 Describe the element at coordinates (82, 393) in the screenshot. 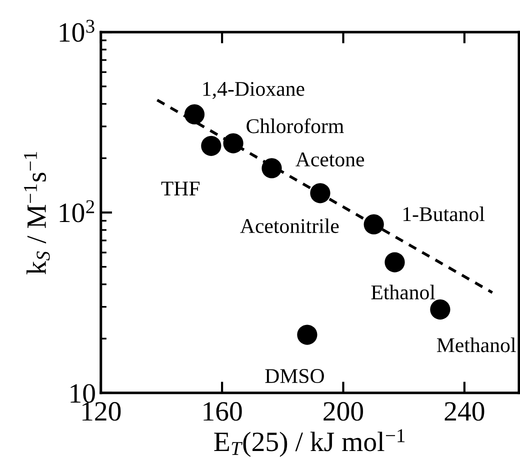

I see `y-tick-label: 10` at that location.